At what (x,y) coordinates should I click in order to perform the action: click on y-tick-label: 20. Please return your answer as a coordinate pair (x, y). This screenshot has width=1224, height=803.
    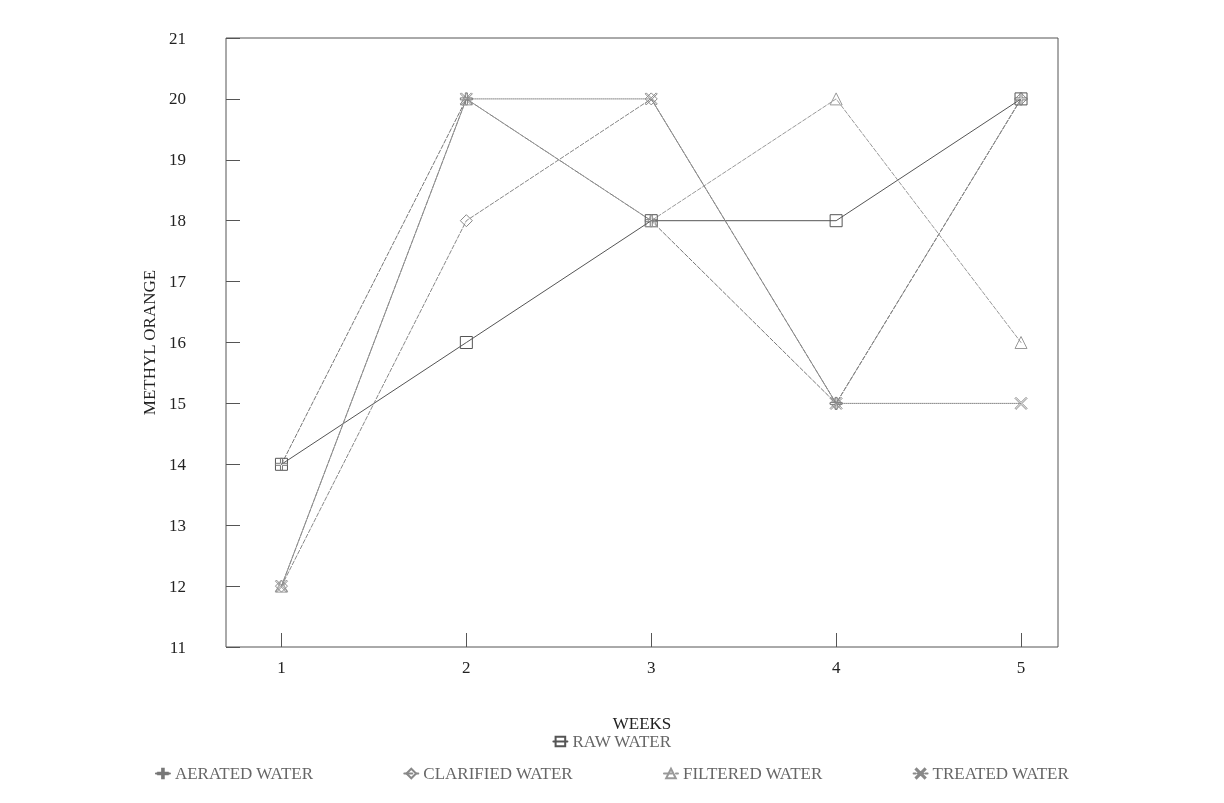
    Looking at the image, I should click on (177, 99).